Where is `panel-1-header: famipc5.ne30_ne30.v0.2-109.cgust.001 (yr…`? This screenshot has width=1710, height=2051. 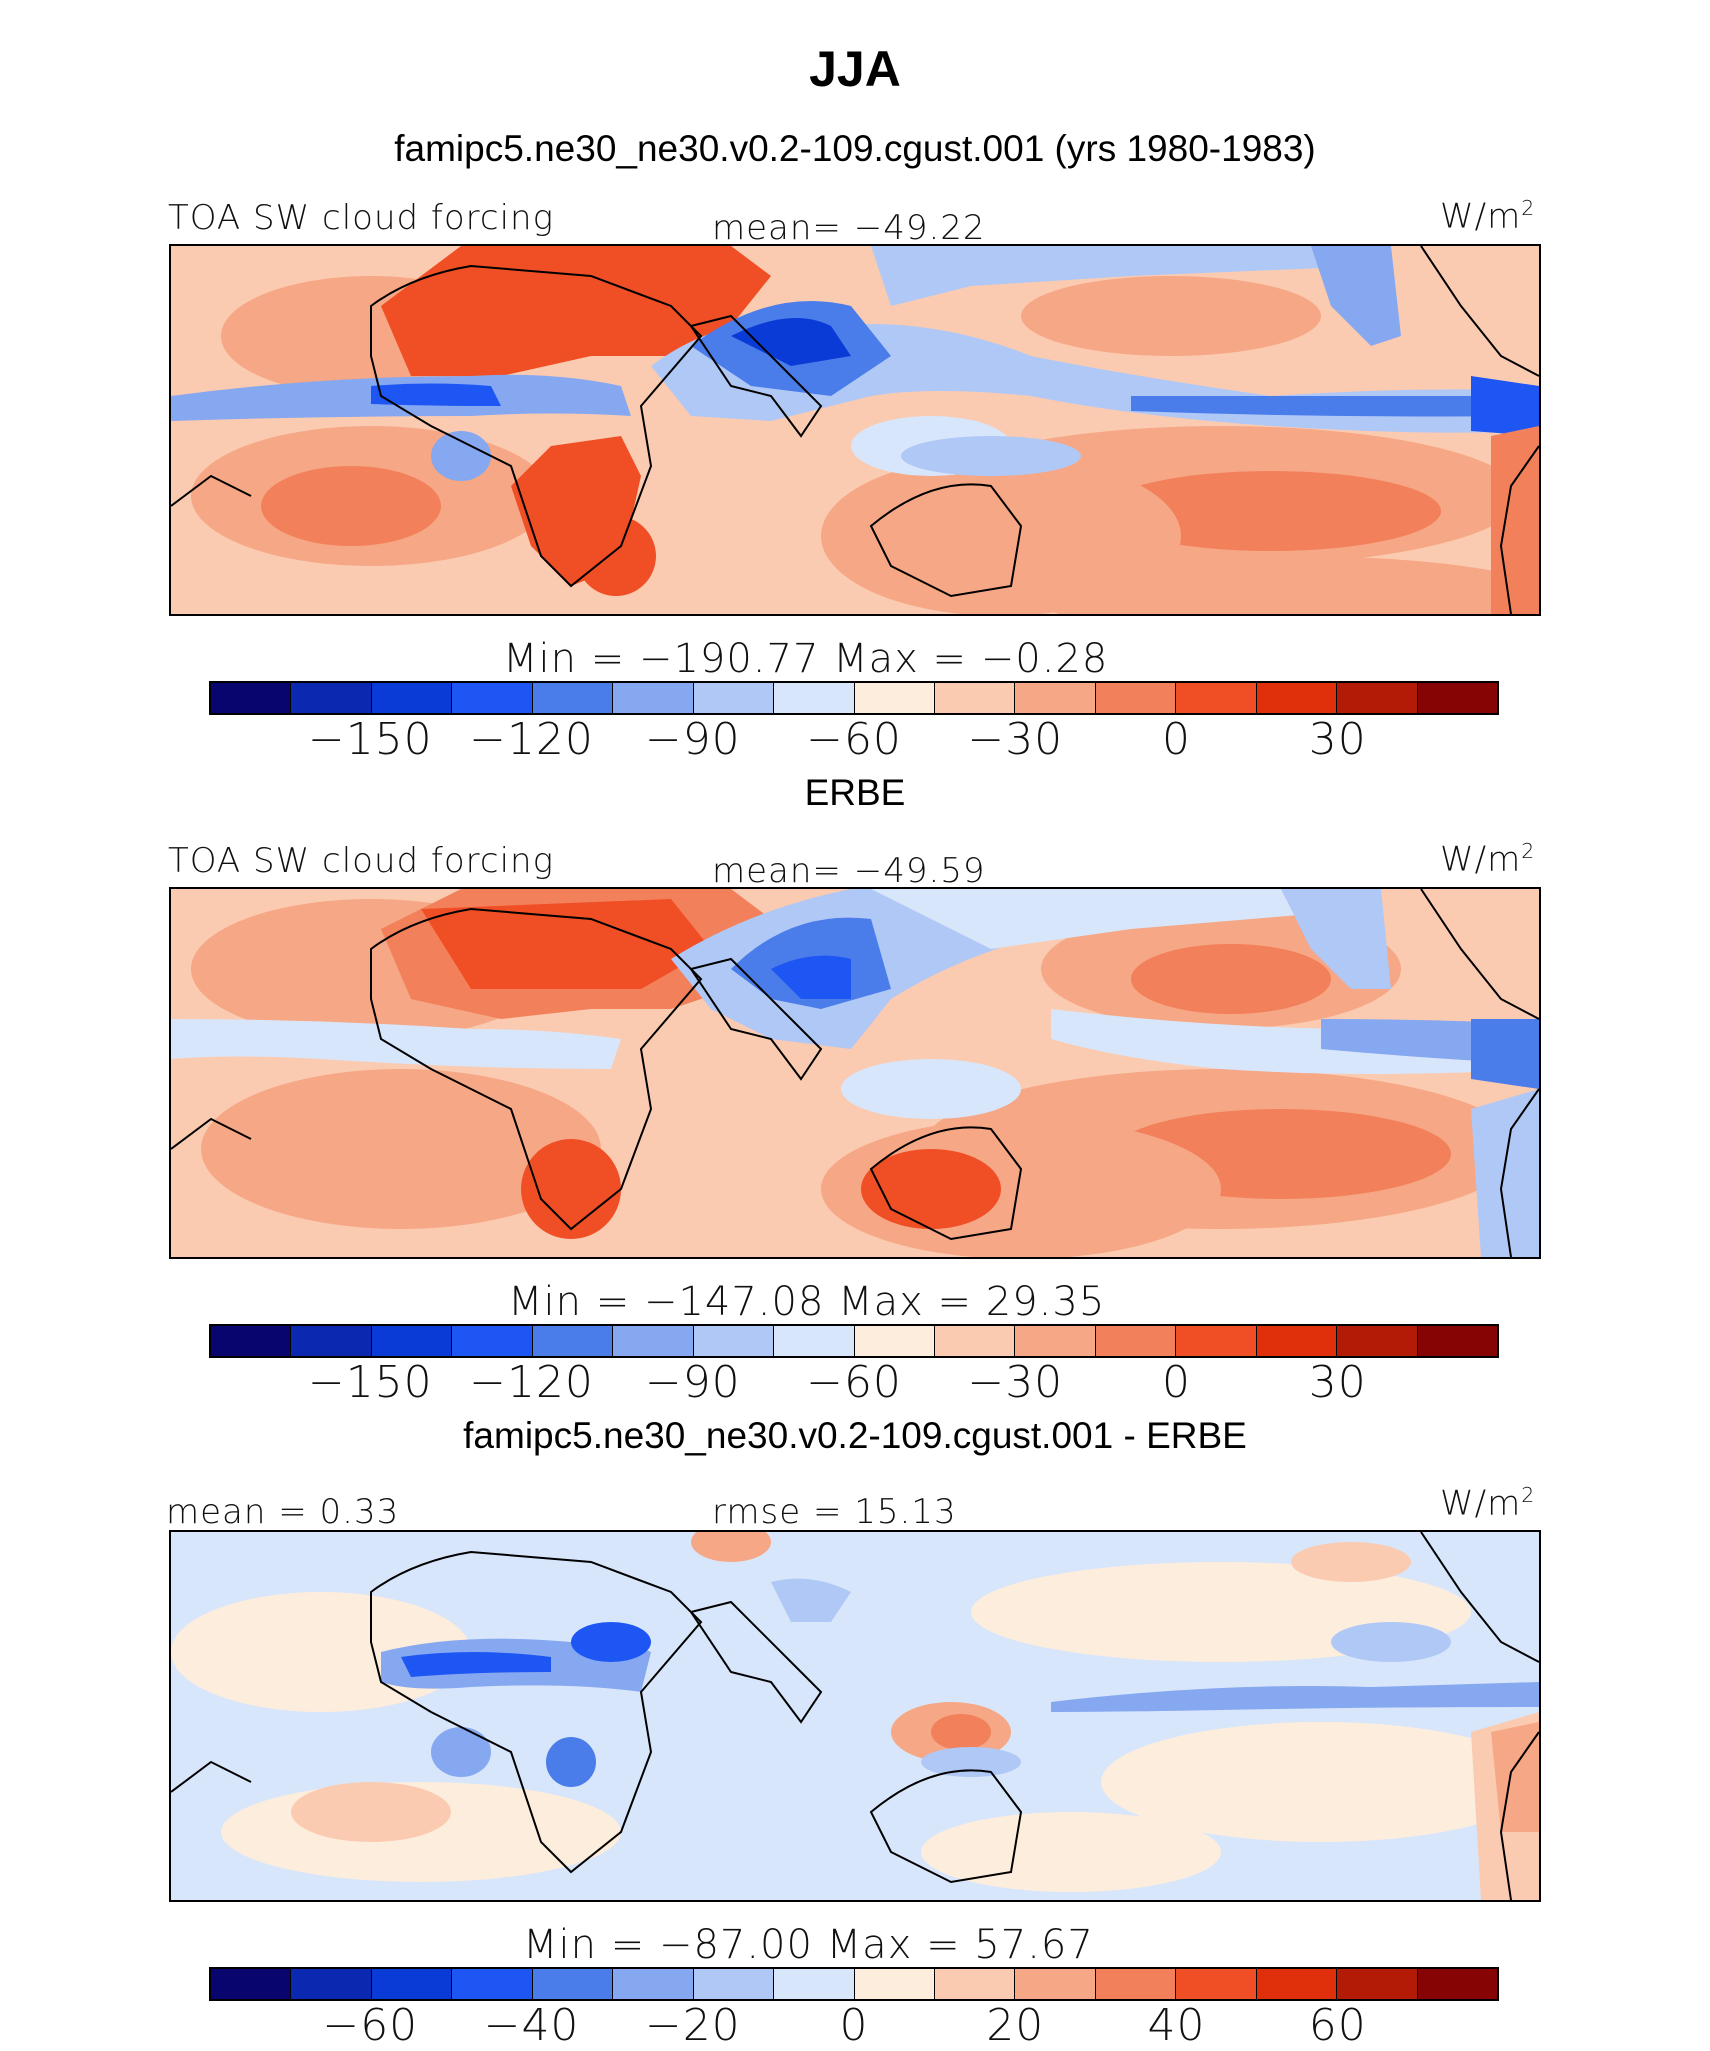
panel-1-header: famipc5.ne30_ne30.v0.2-109.cgust.001 (yr… is located at coordinates (855, 148).